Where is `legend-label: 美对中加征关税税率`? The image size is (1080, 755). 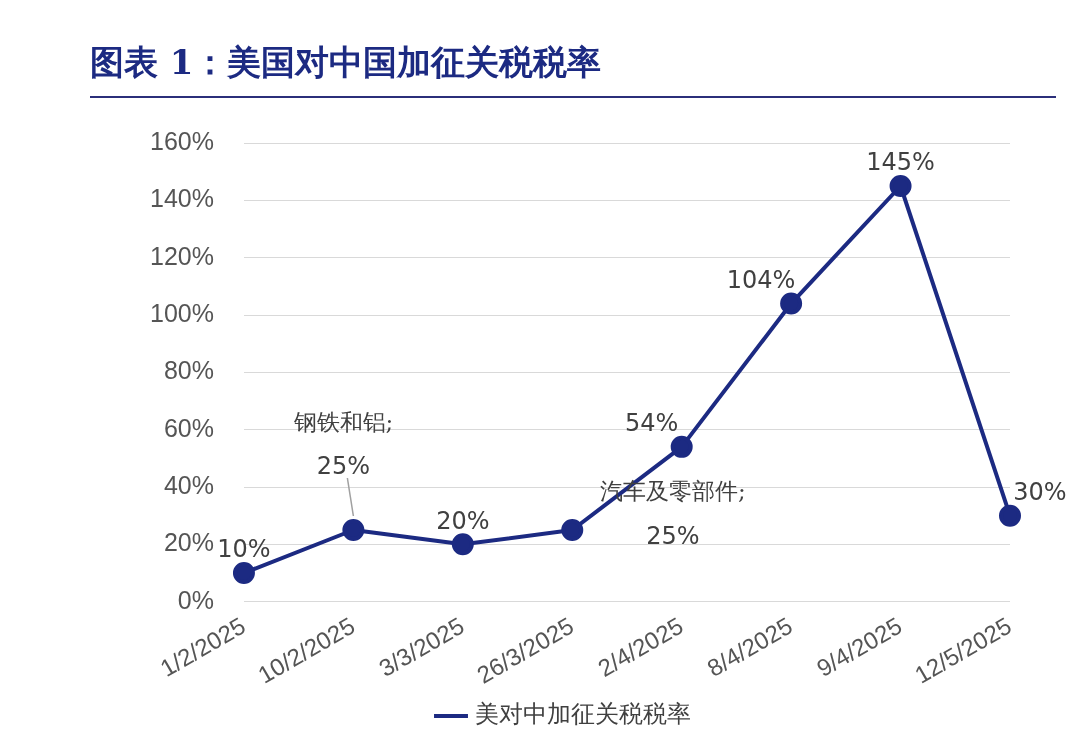 legend-label: 美对中加征关税税率 is located at coordinates (583, 714).